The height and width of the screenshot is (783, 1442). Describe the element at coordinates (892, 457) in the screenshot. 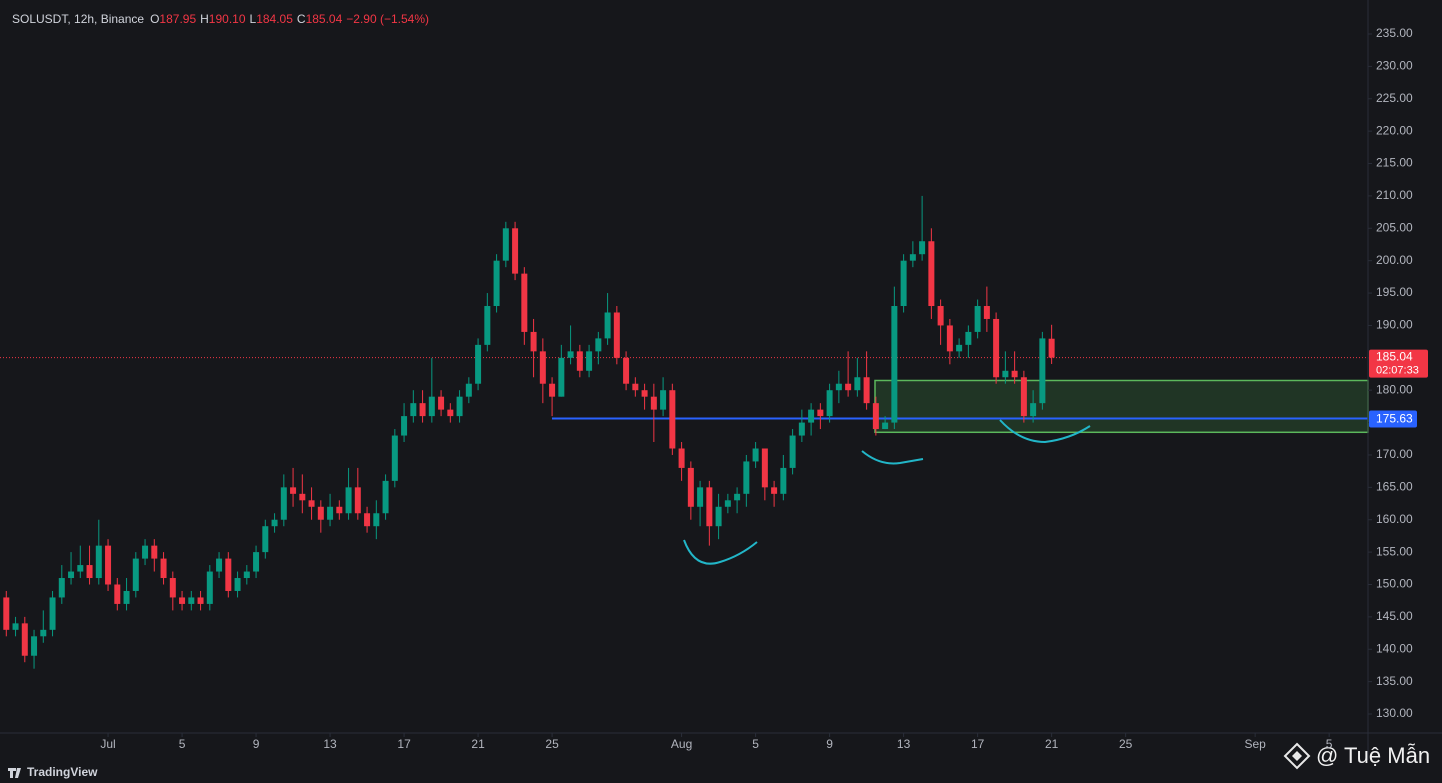

I see `drawing` at that location.